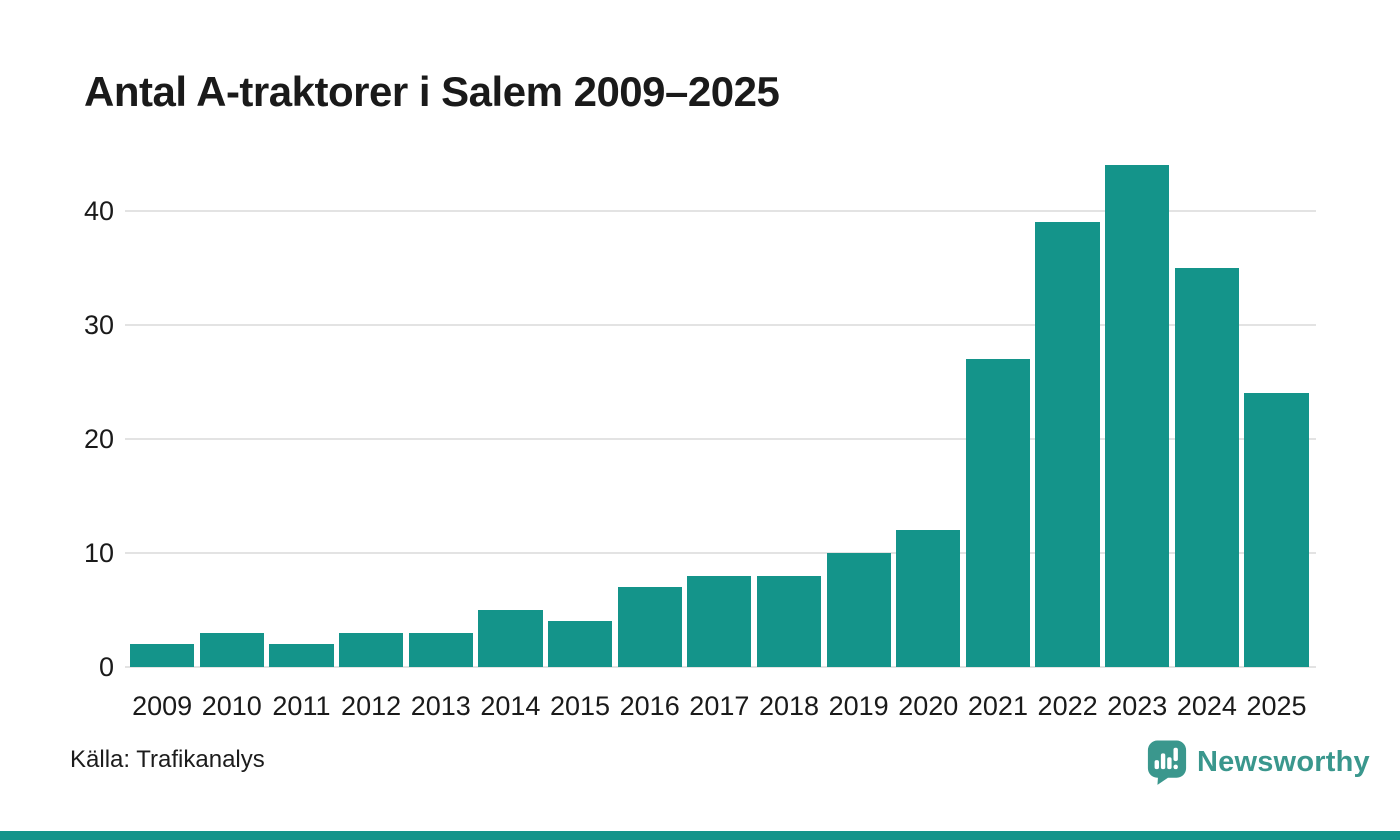  I want to click on newsworthy-wordmark: Newsworthy, so click(1283, 762).